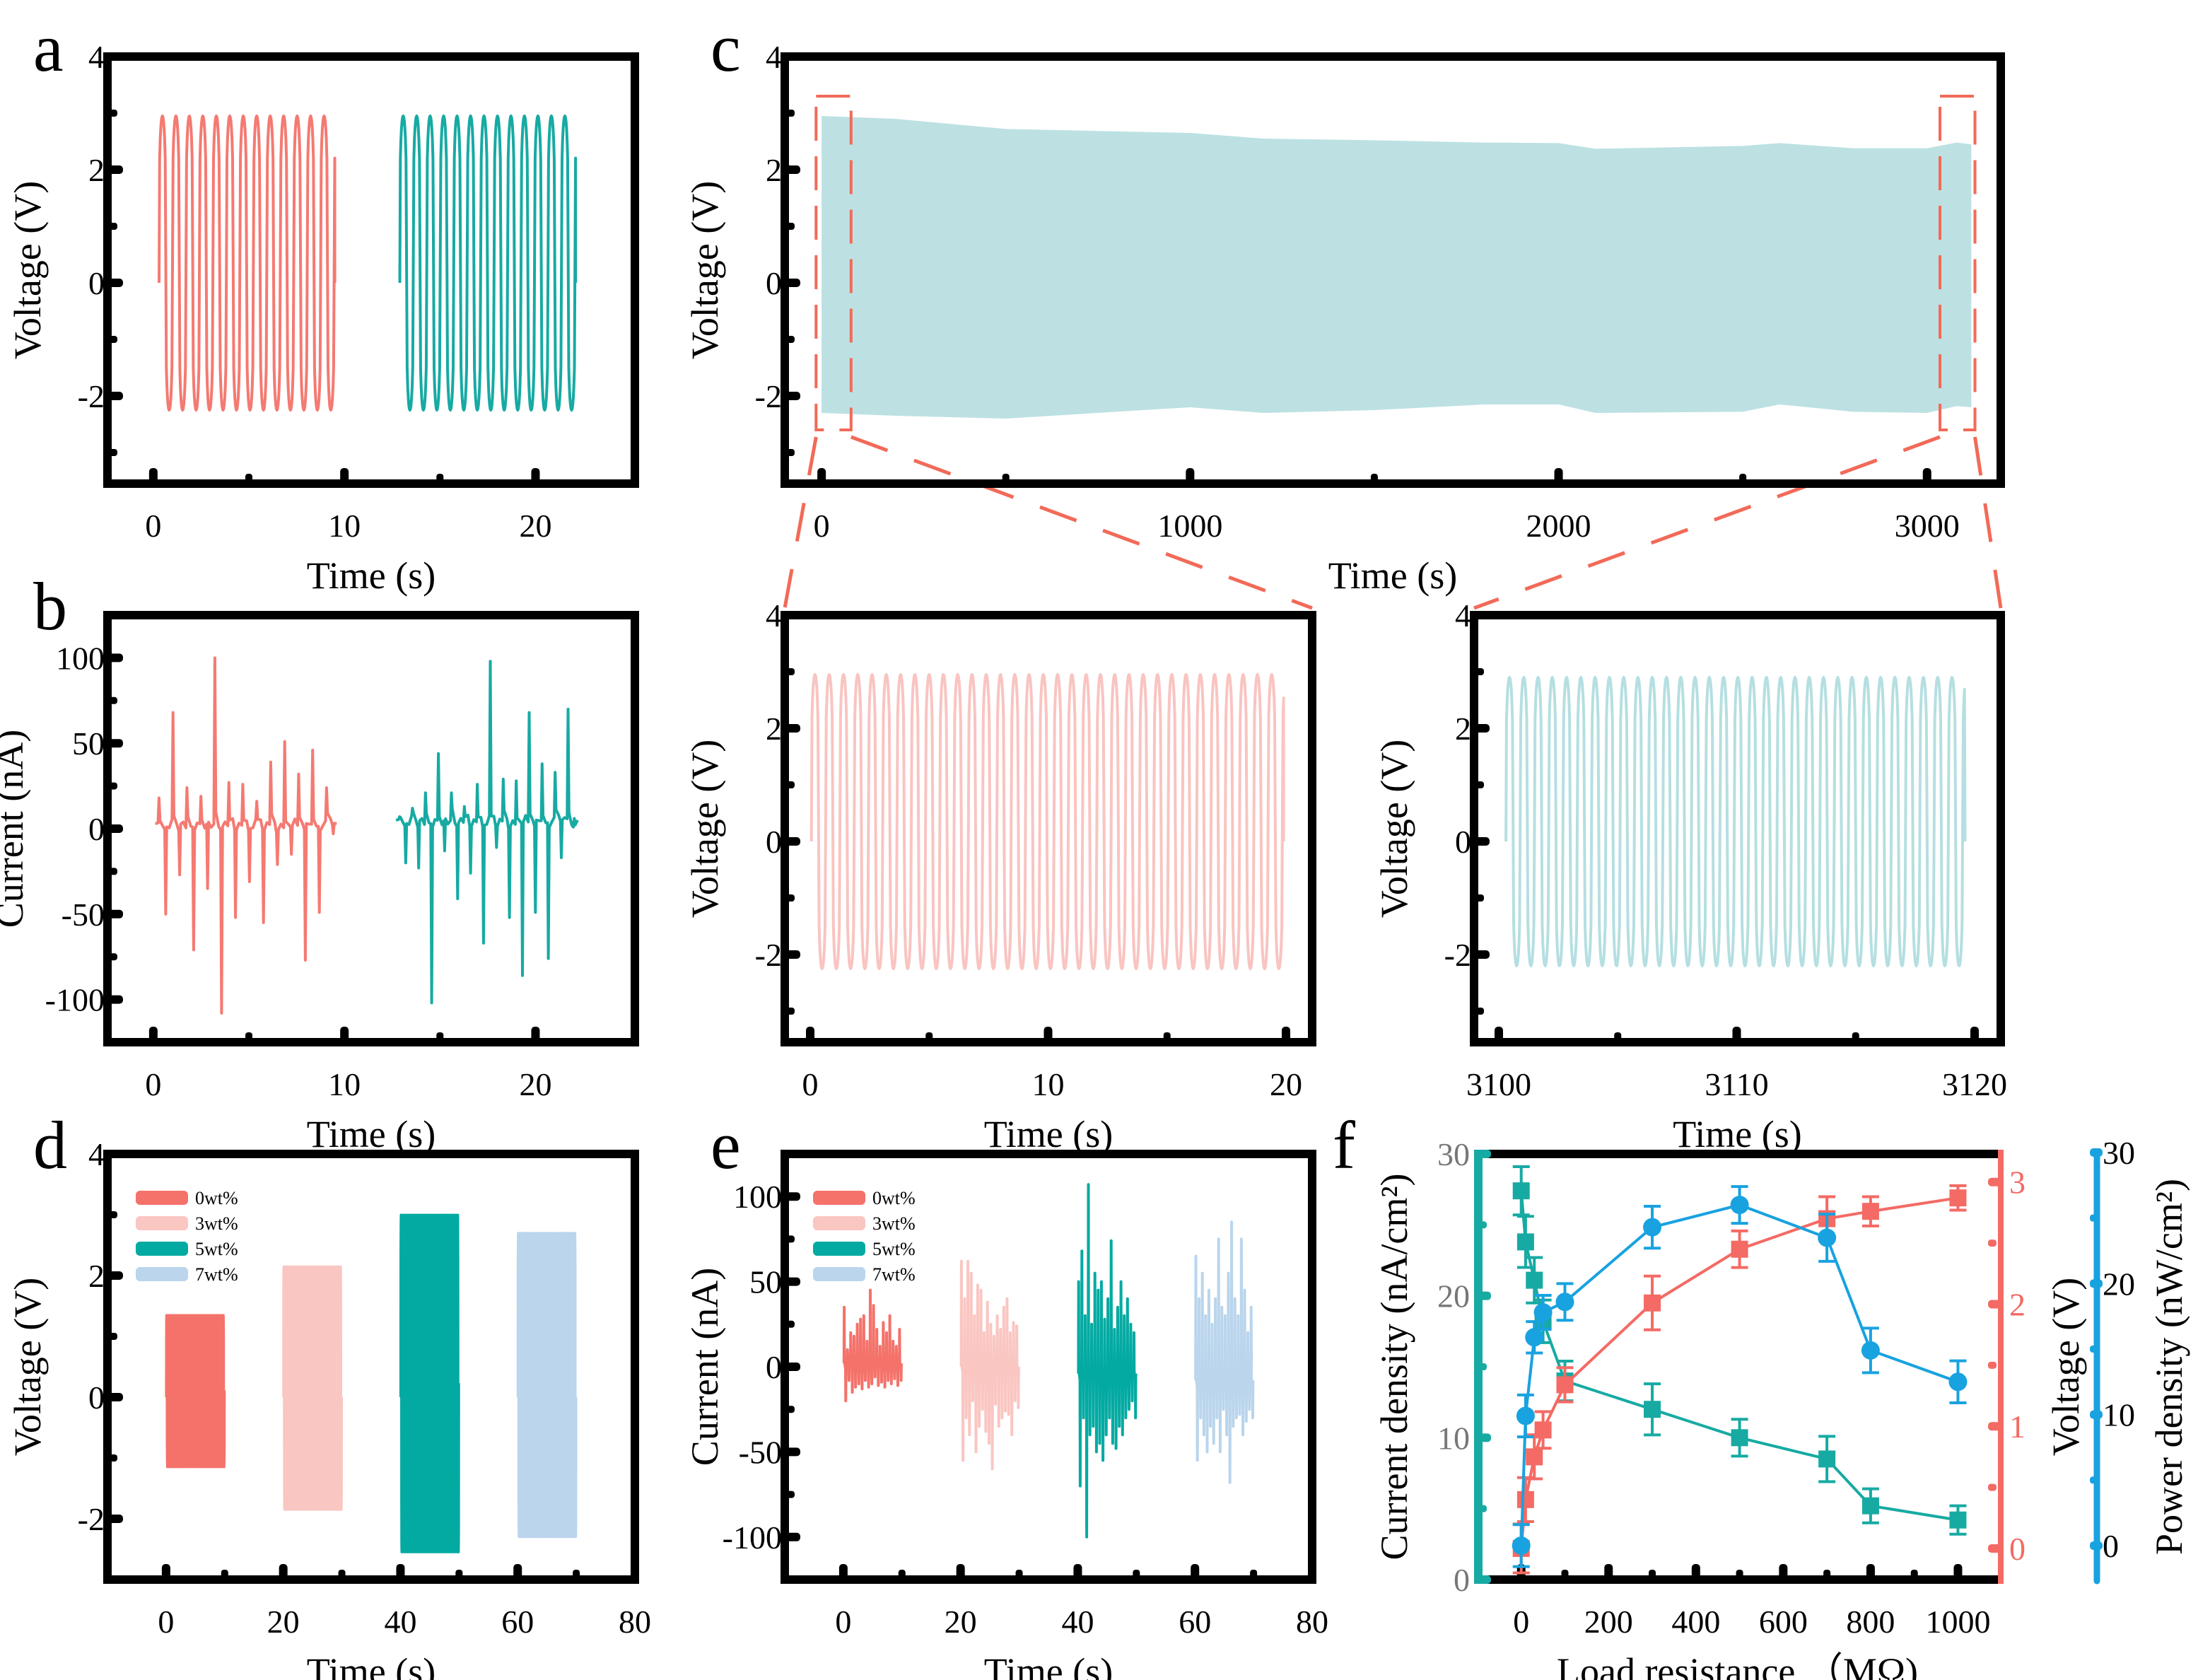 The height and width of the screenshot is (1680, 2198). Describe the element at coordinates (1988, 522) in the screenshot. I see `zoom-connector-line` at that location.